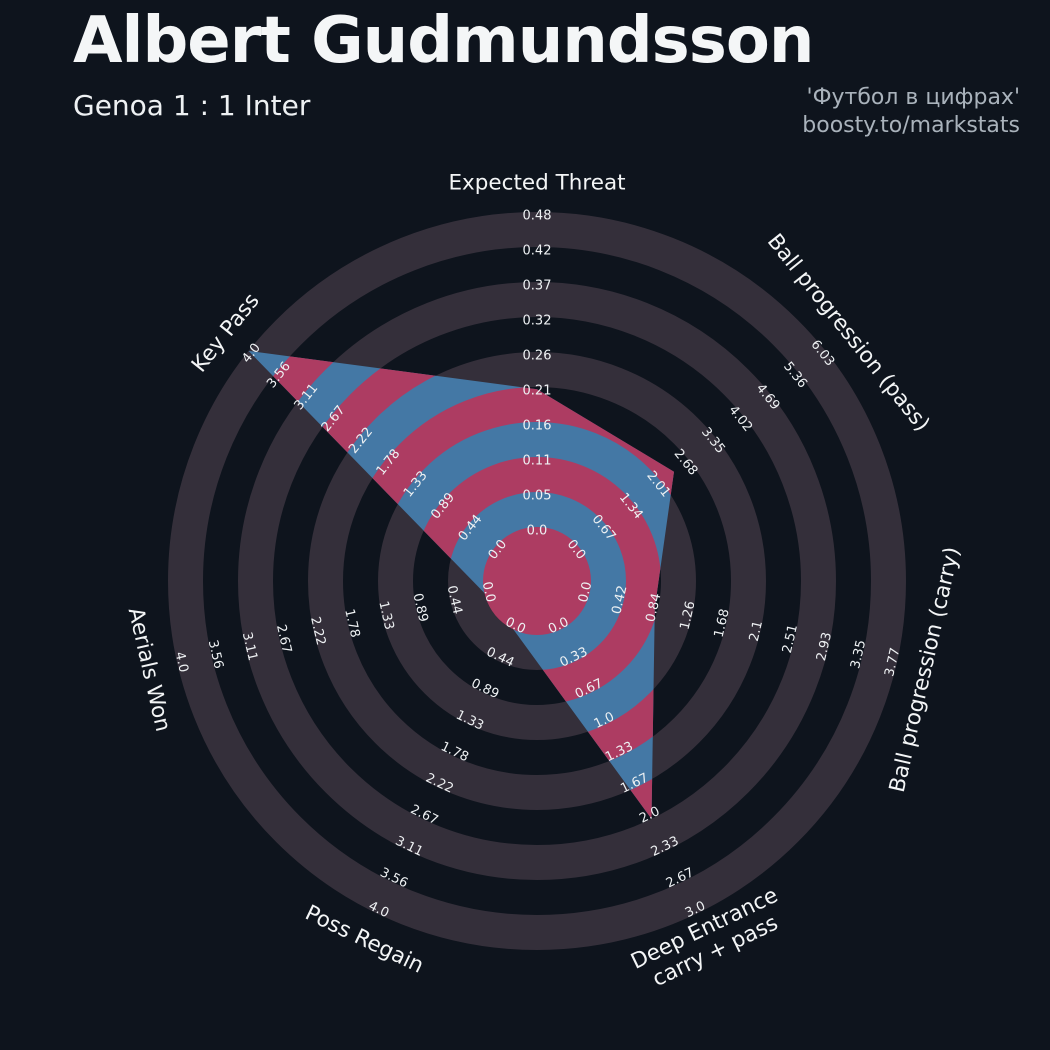  I want to click on tick-label: 0.16, so click(537, 426).